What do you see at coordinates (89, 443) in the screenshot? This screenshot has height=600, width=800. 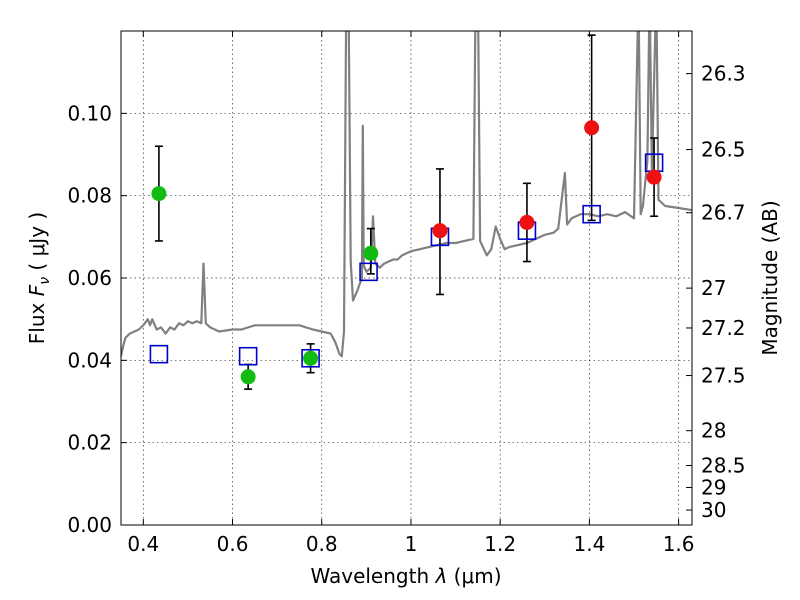 I see `y-tick-label: 0.02` at bounding box center [89, 443].